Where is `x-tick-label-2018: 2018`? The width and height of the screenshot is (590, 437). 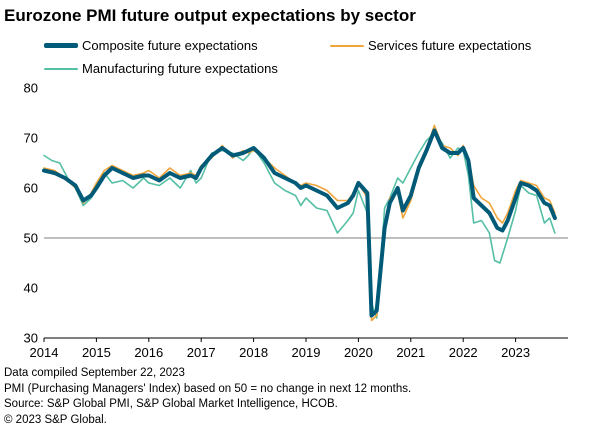 x-tick-label-2018: 2018 is located at coordinates (253, 352).